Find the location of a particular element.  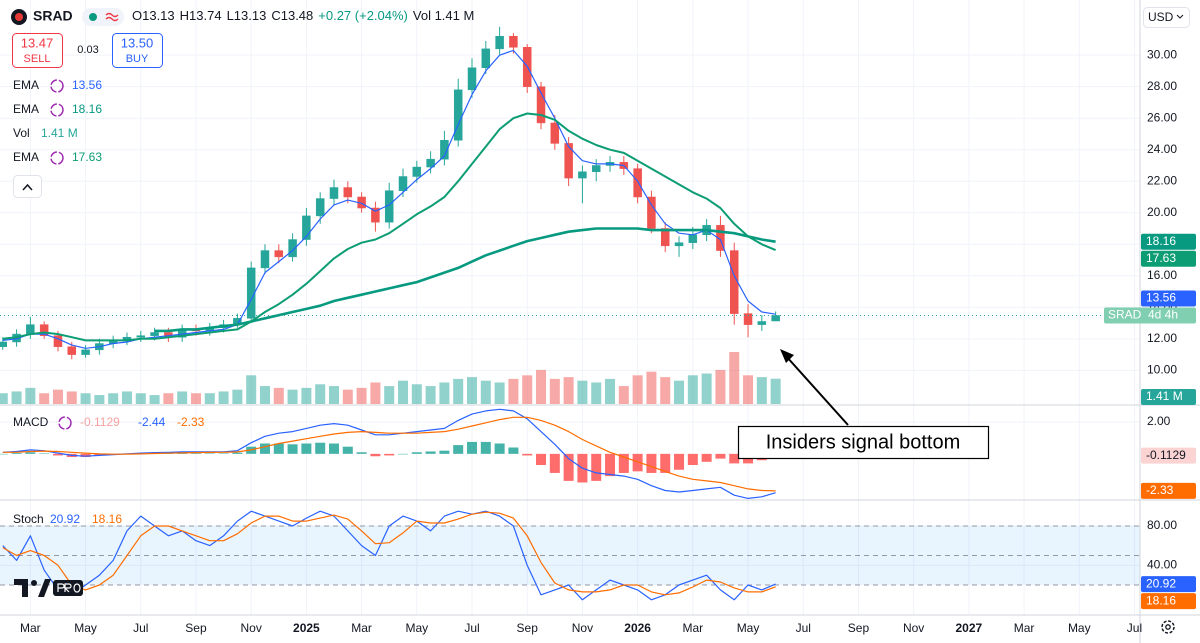

symbol: SRAD is located at coordinates (53, 16).